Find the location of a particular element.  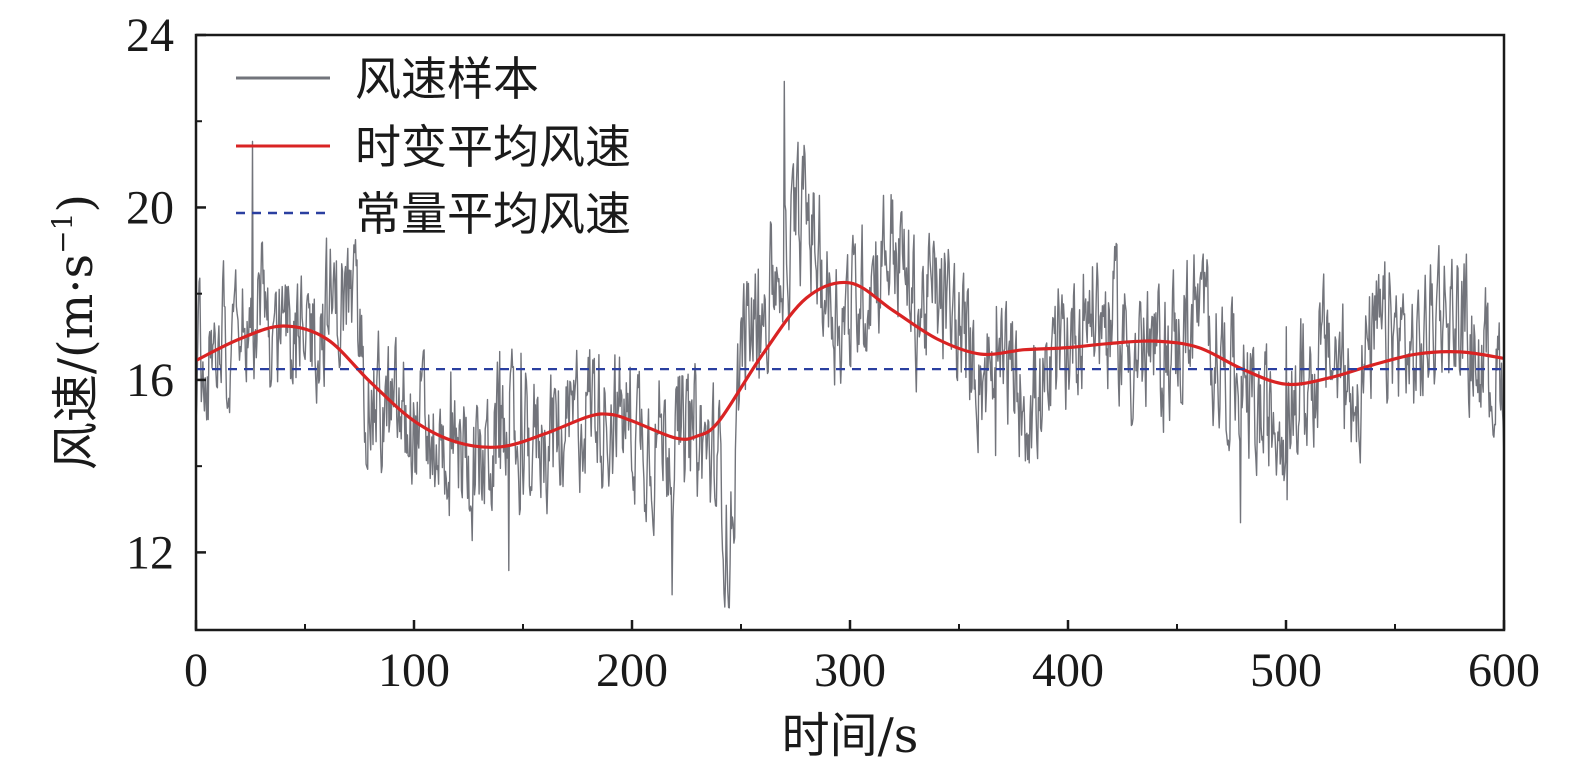

y-axis-title-main: 风速/(m·s is located at coordinates (76, 362).